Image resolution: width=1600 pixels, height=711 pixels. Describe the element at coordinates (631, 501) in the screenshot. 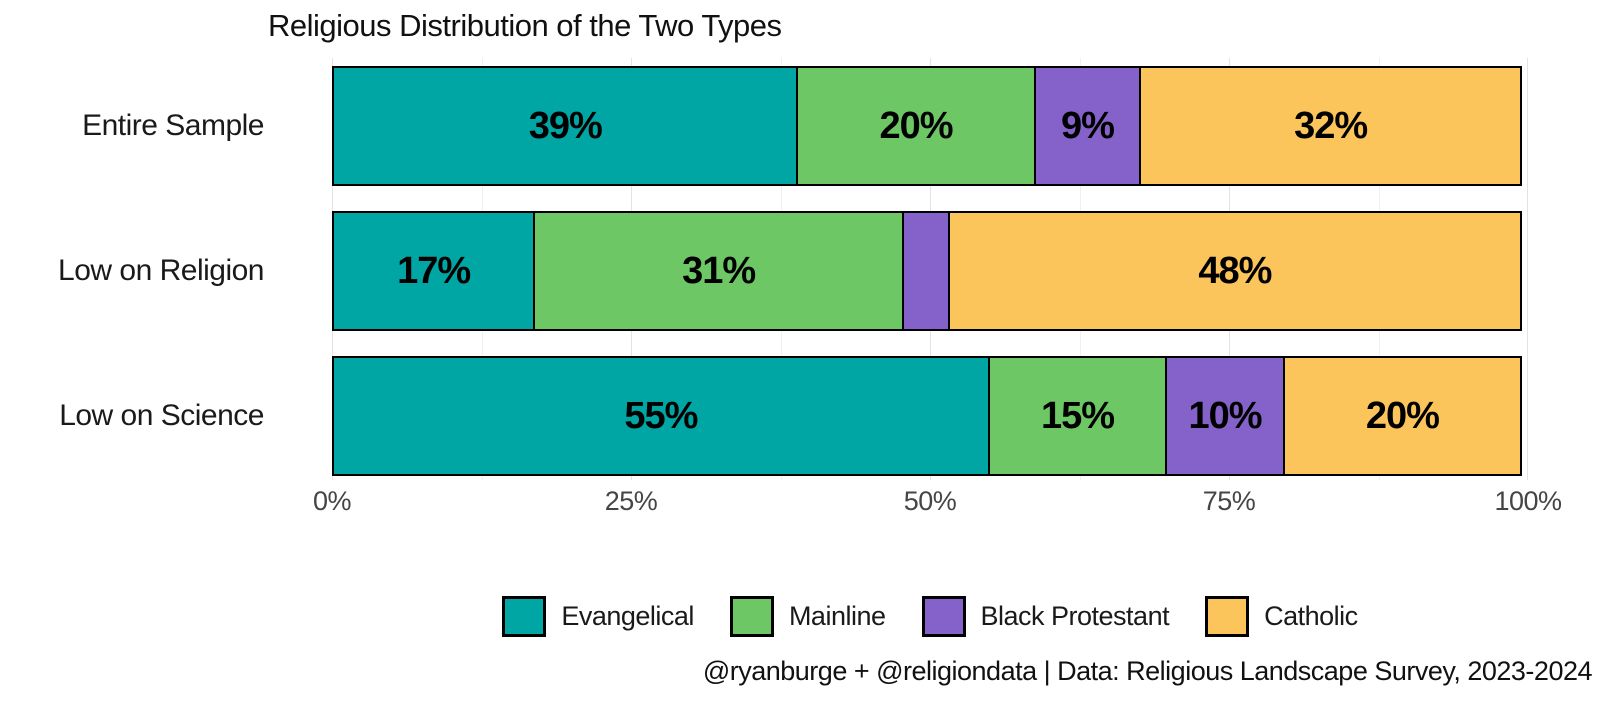

I see `x-tick-label: 25%` at that location.